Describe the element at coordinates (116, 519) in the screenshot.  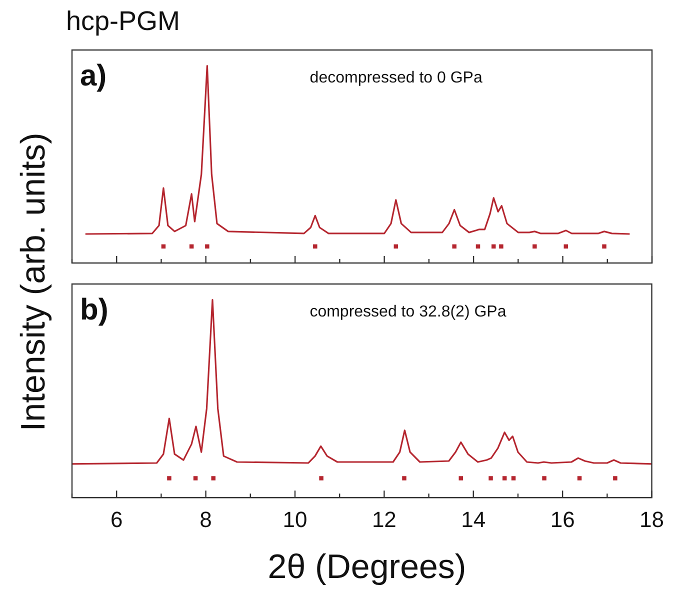
I see `x-tick-label: 6` at that location.